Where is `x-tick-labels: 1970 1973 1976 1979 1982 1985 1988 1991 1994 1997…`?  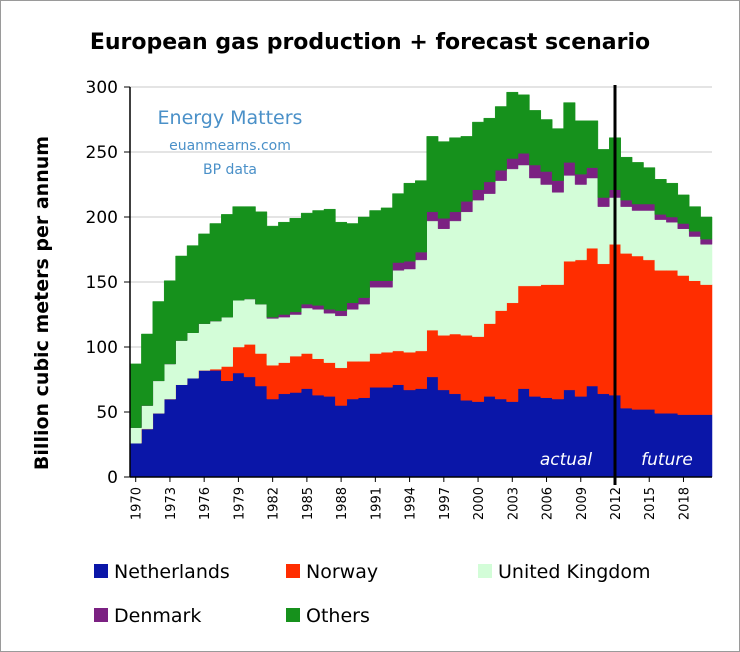 x-tick-labels: 1970 1973 1976 1979 1982 1985 1988 1991 1994 1997… is located at coordinates (411, 503).